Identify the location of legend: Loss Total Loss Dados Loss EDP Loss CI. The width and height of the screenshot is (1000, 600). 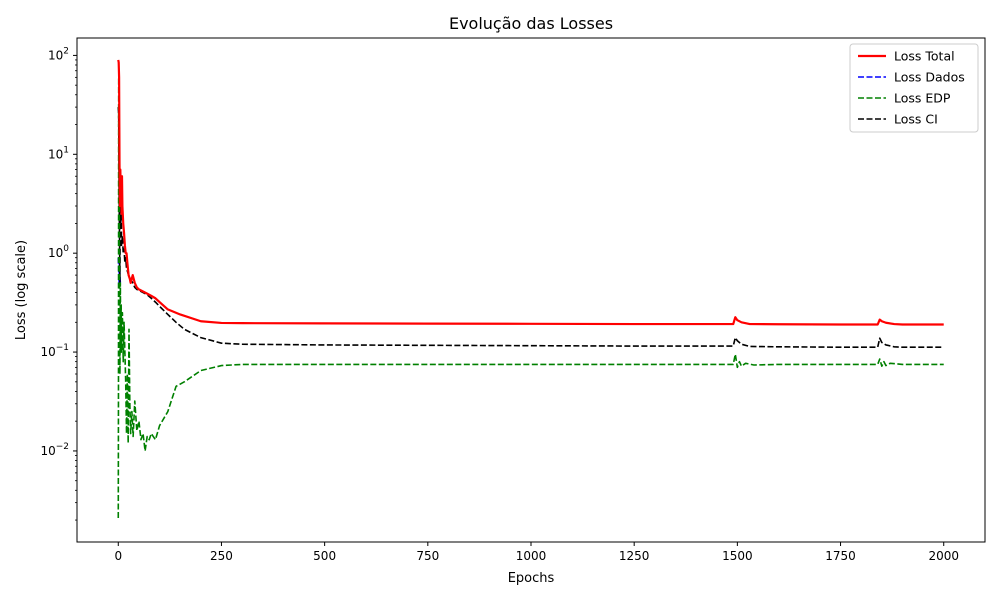
(914, 88).